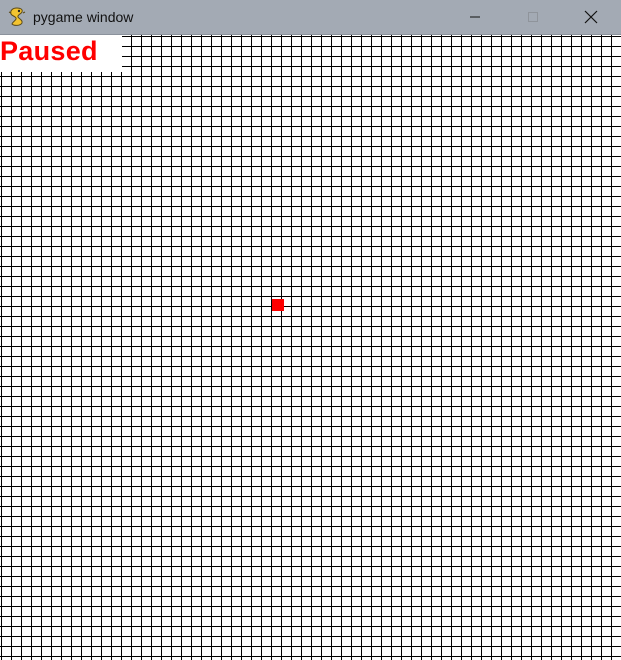 This screenshot has width=621, height=660. I want to click on maximize-button, so click(533, 17).